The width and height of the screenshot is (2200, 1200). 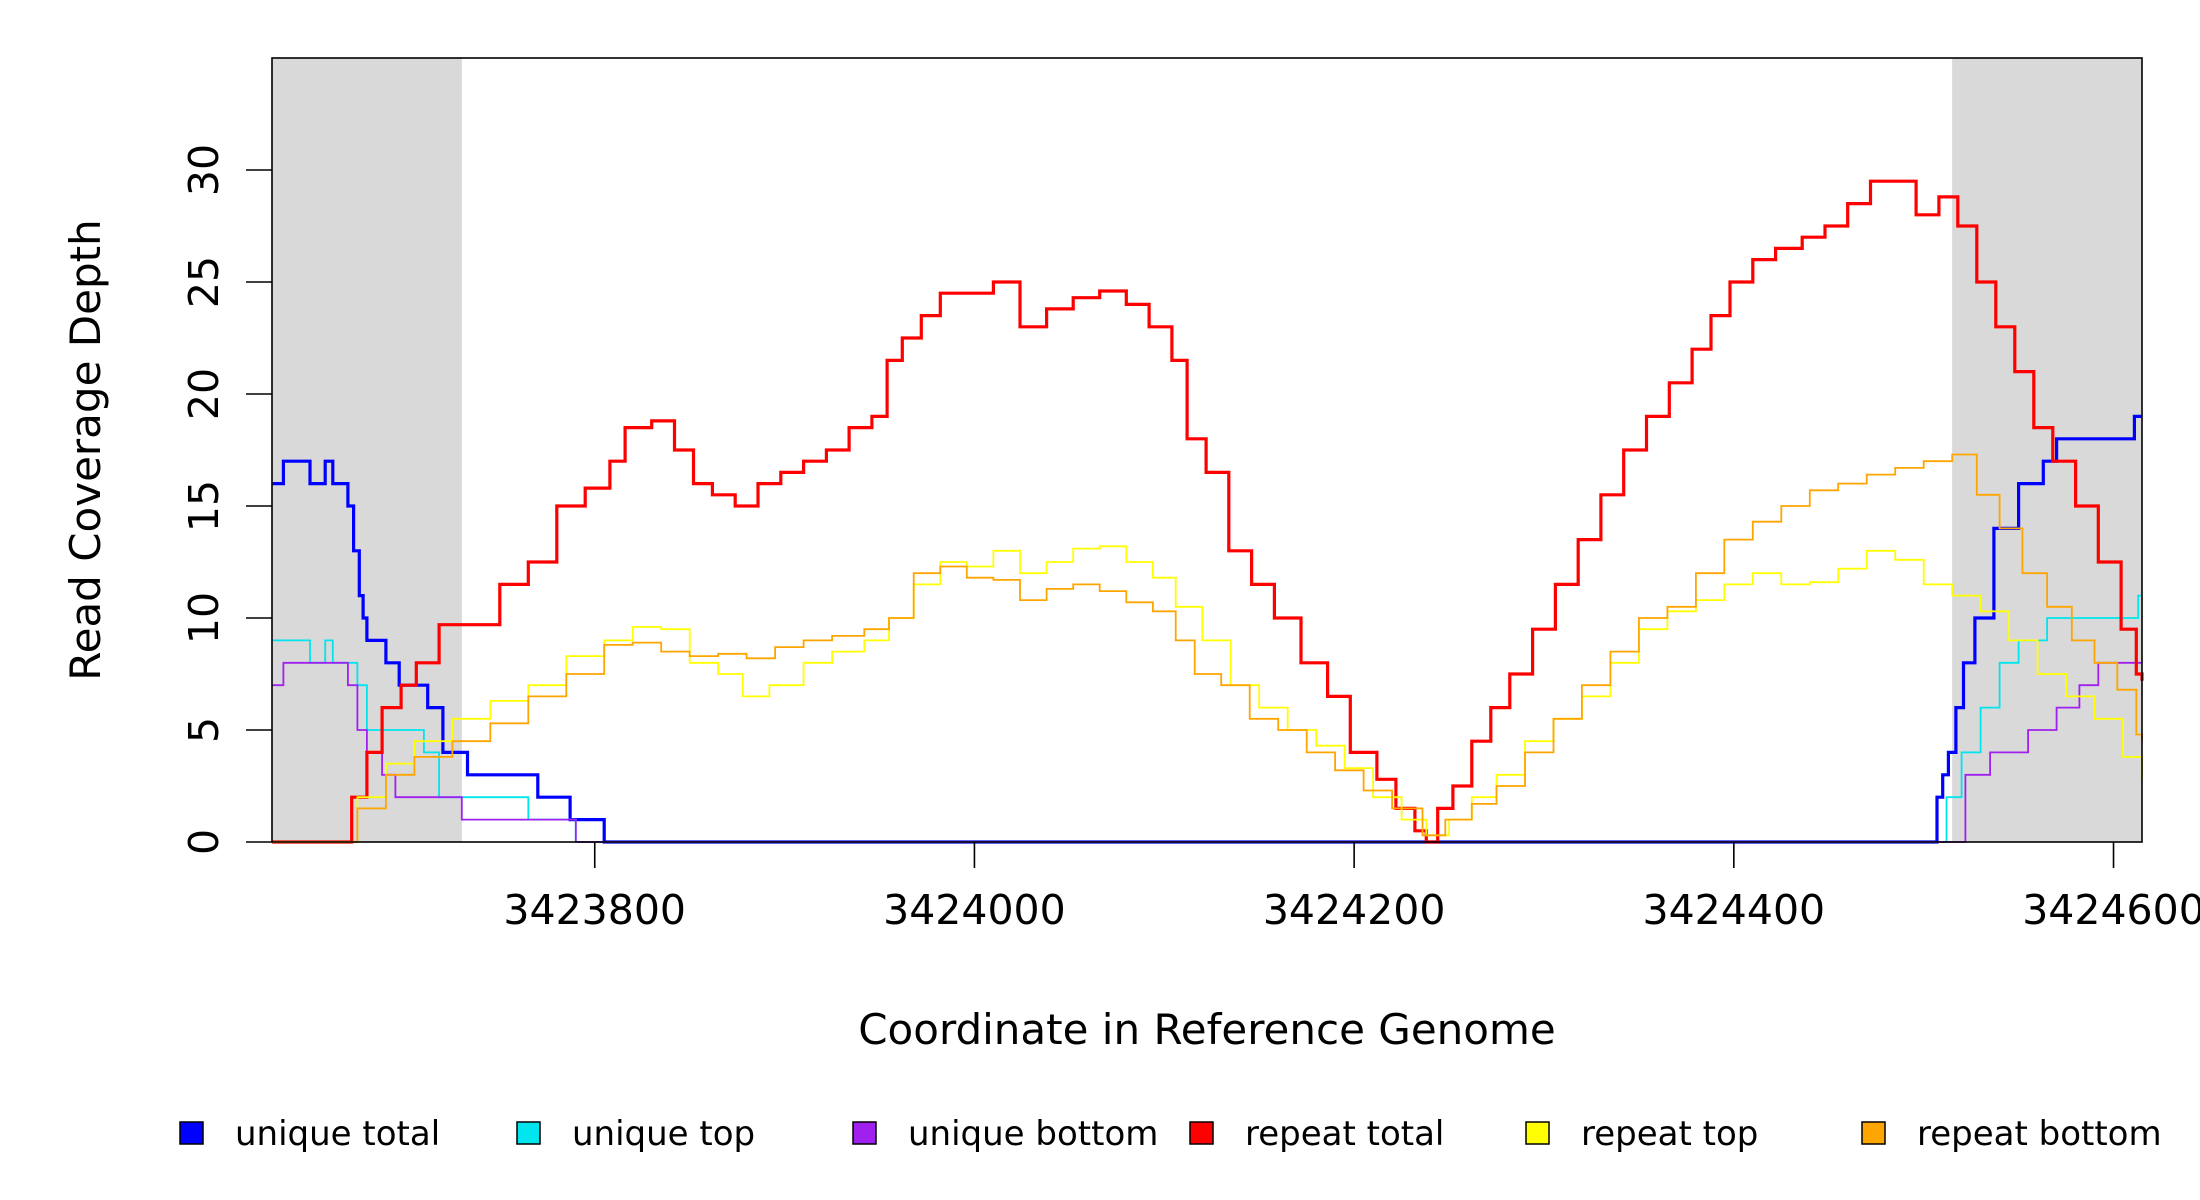 What do you see at coordinates (2039, 1134) in the screenshot?
I see `legend-label-repeat-bottom: repeat bottom` at bounding box center [2039, 1134].